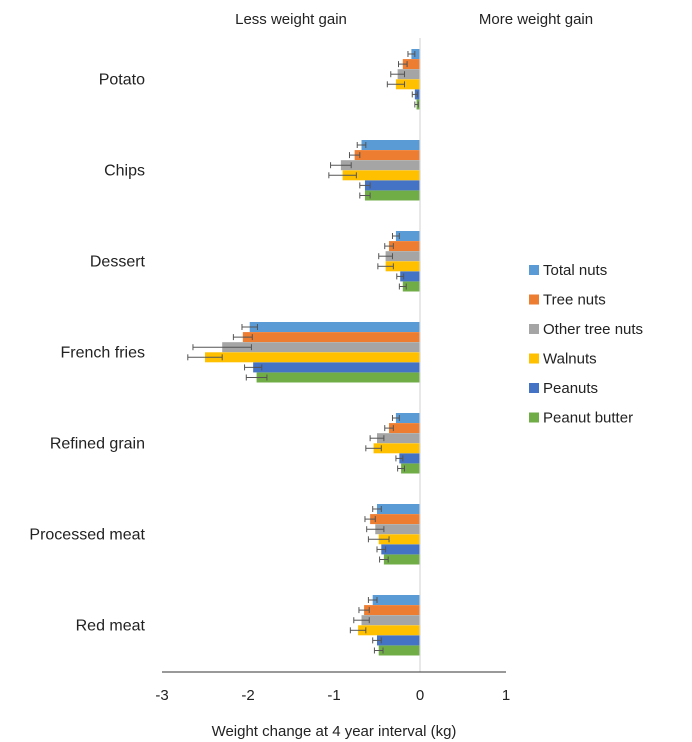 The height and width of the screenshot is (742, 692). I want to click on bar-french-fries-peanuts, so click(336, 367).